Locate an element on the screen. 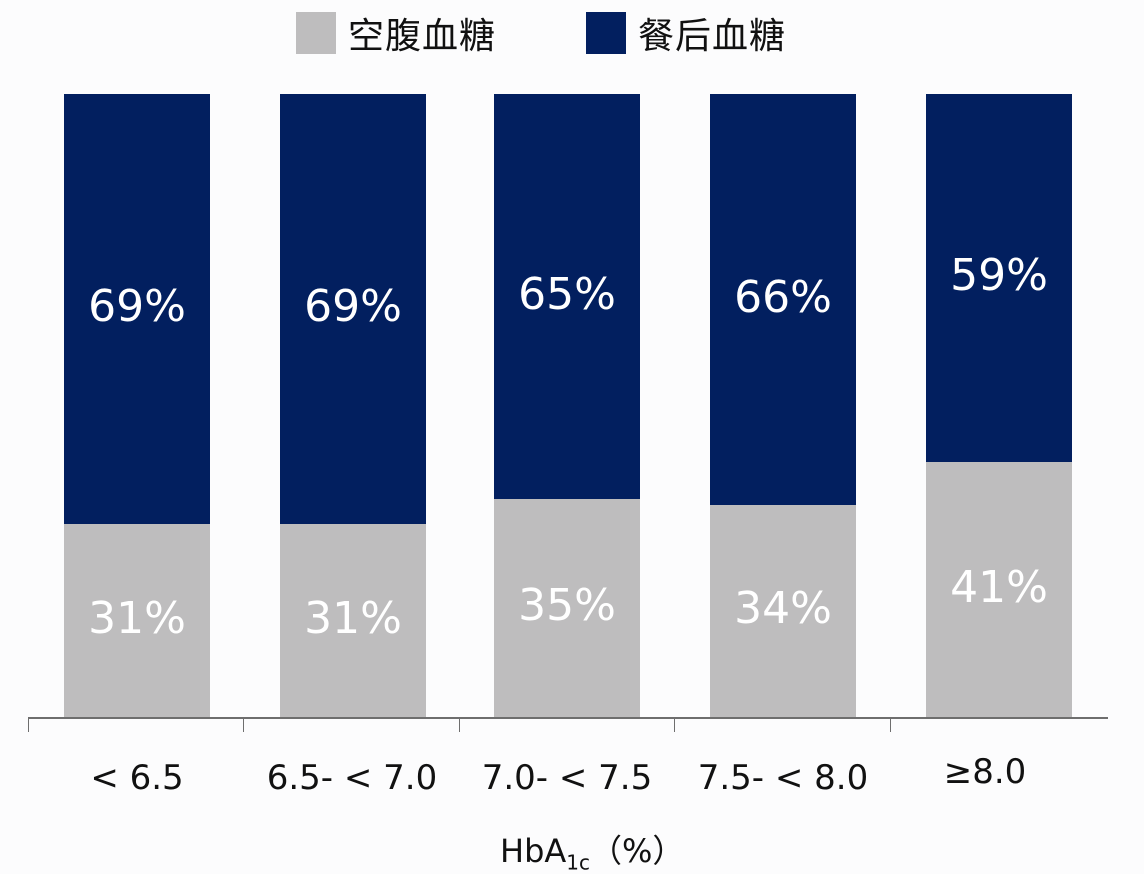 The image size is (1144, 874). legend-swatch-fasting is located at coordinates (316, 33).